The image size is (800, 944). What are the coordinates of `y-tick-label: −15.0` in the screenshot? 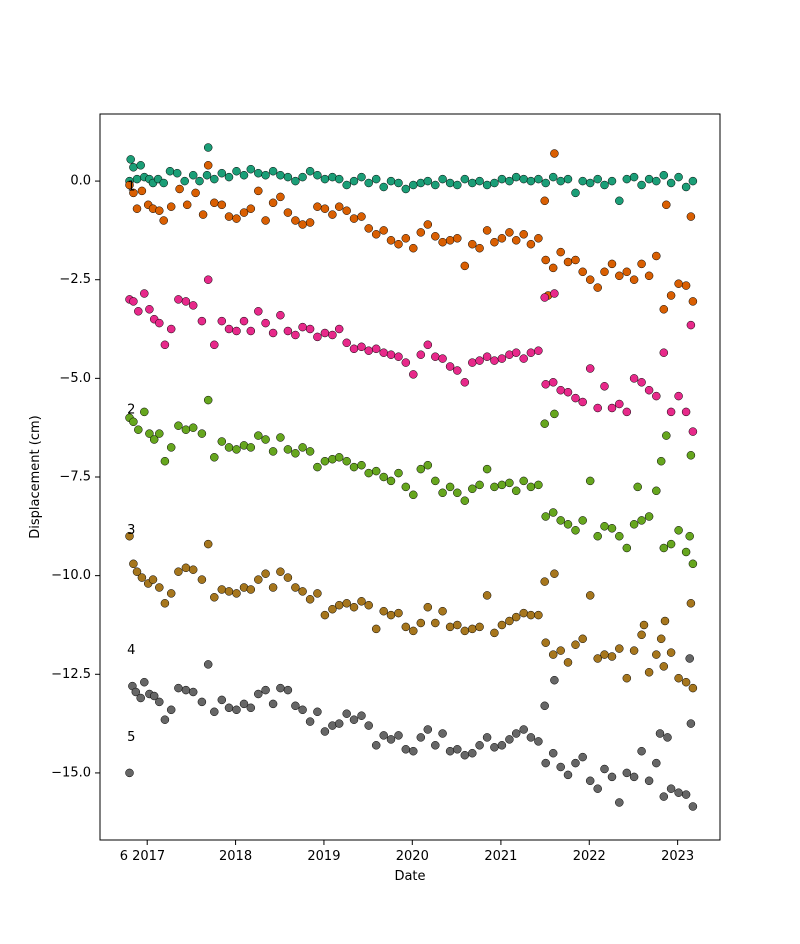 It's located at (71, 772).